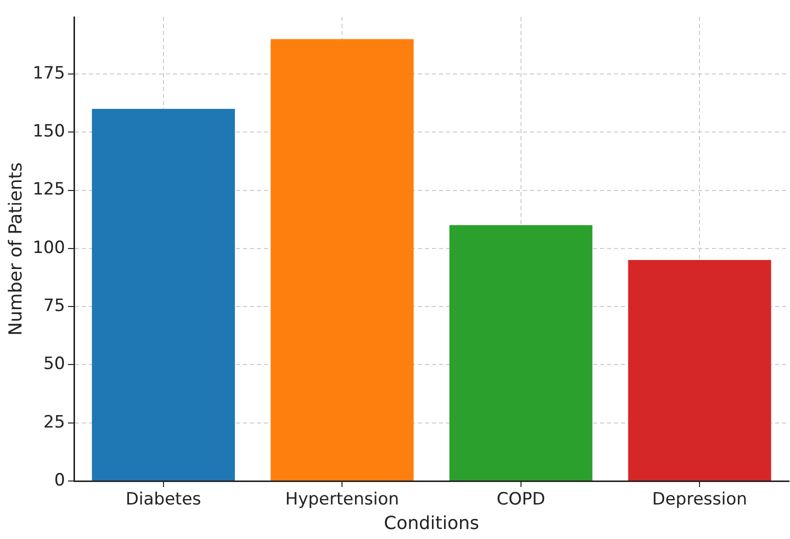  Describe the element at coordinates (54, 364) in the screenshot. I see `y-tick-label: 50` at that location.